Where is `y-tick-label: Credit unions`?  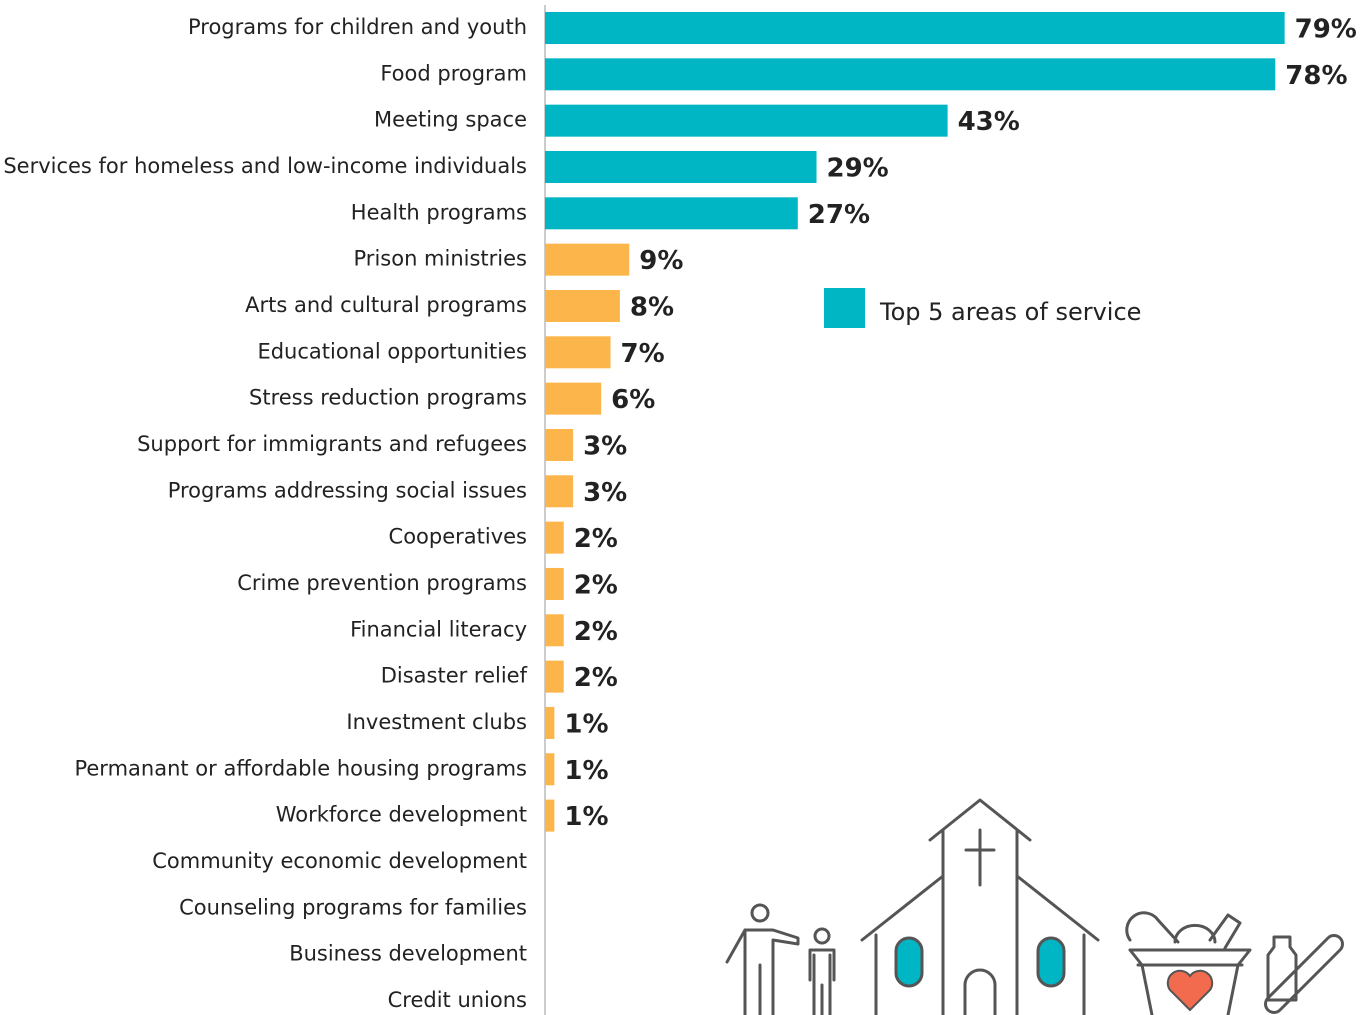 y-tick-label: Credit unions is located at coordinates (457, 1000).